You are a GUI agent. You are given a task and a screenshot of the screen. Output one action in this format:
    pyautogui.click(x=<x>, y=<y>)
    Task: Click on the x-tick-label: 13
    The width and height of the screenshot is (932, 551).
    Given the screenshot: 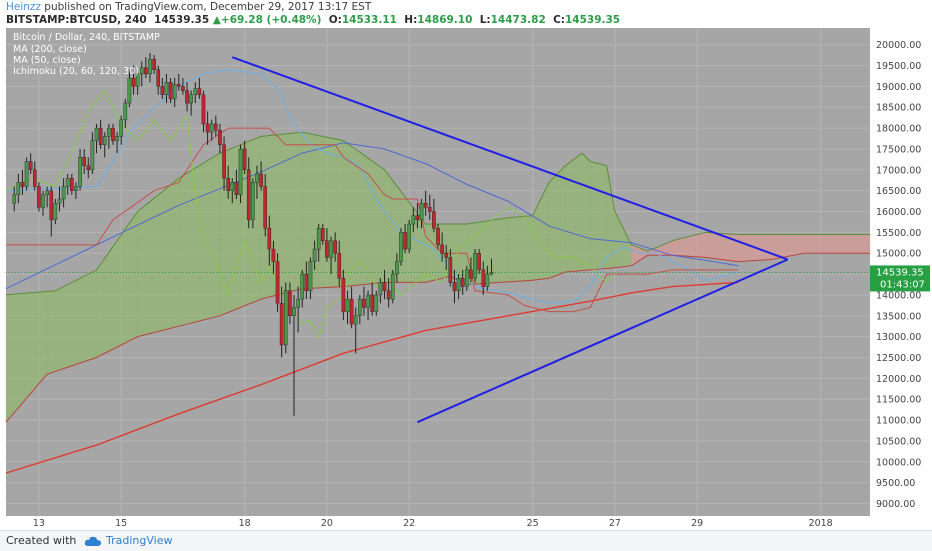 What is the action you would take?
    pyautogui.click(x=39, y=523)
    